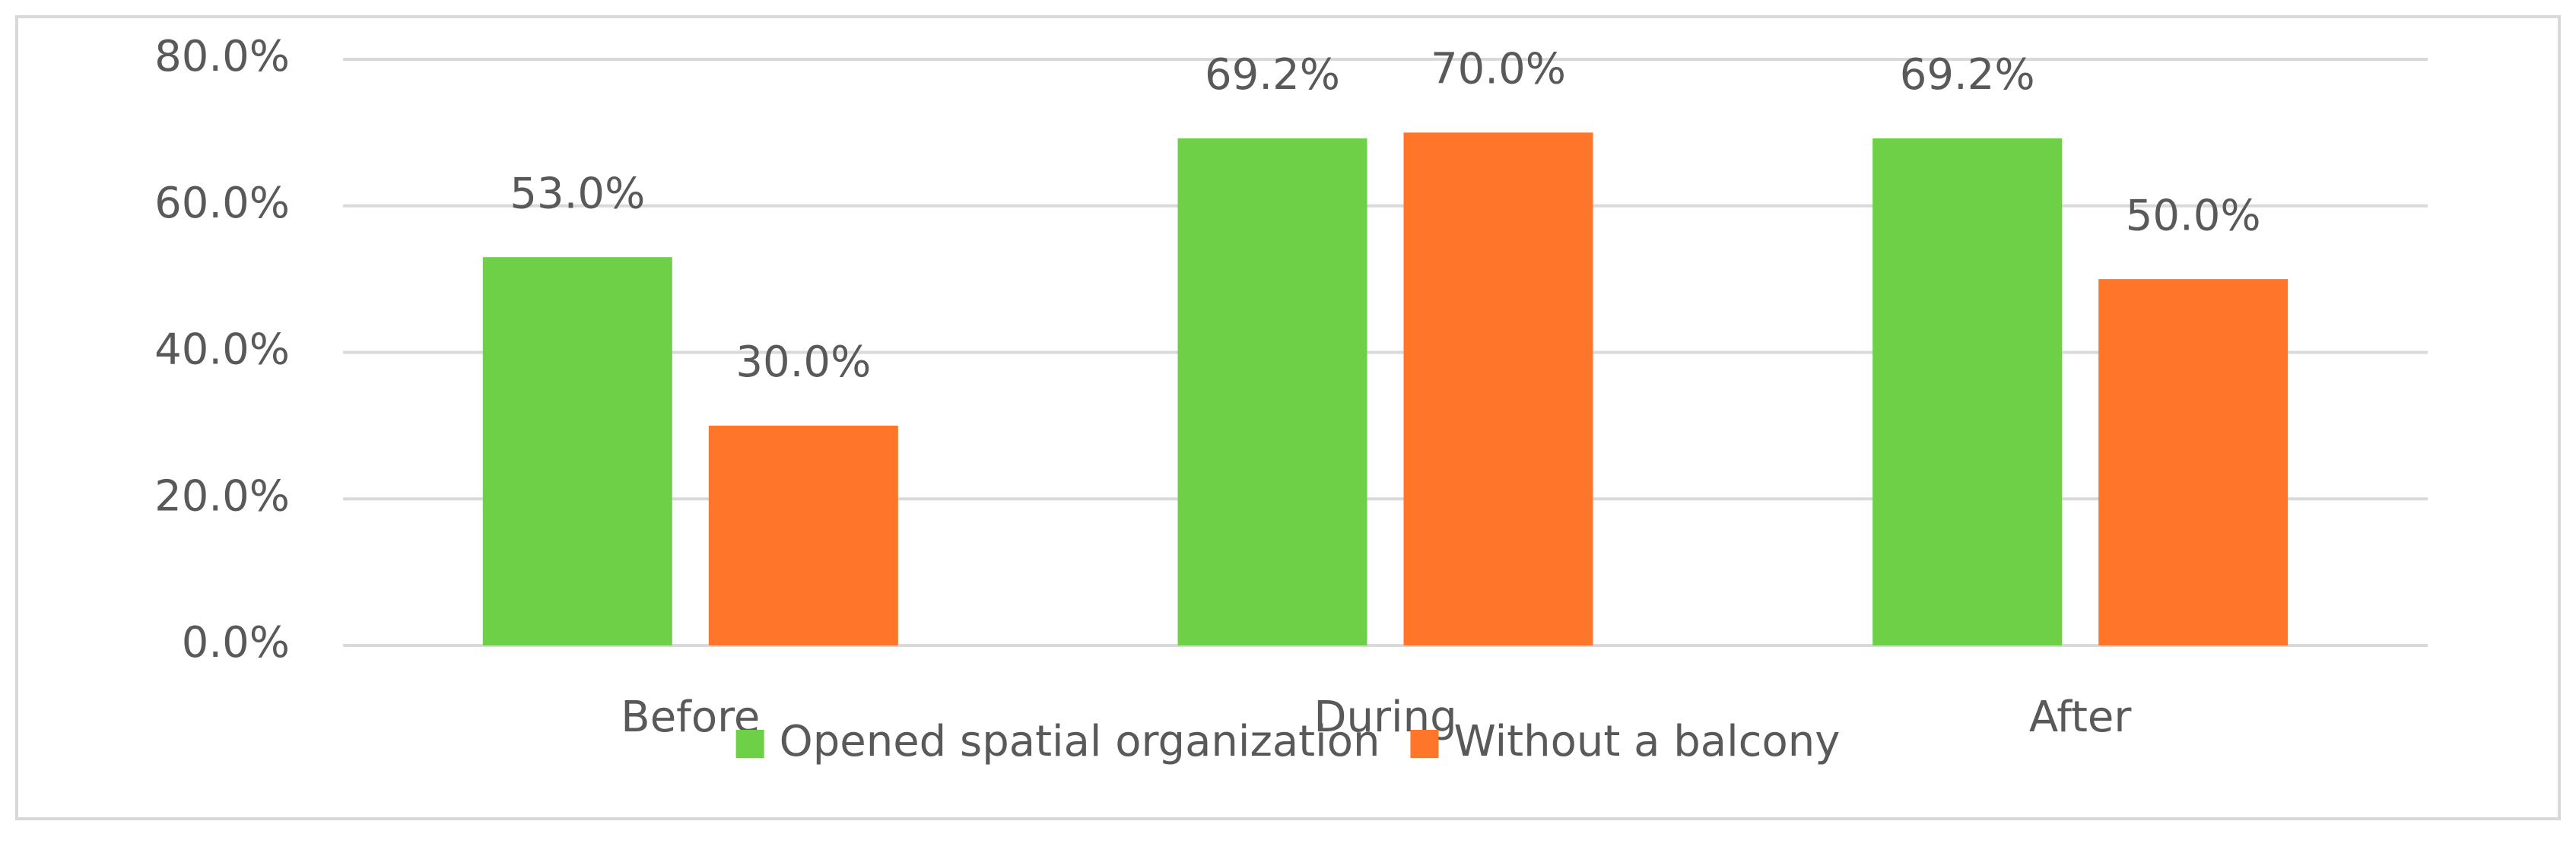  Describe the element at coordinates (1647, 741) in the screenshot. I see `legend-label: Without a balcony` at that location.